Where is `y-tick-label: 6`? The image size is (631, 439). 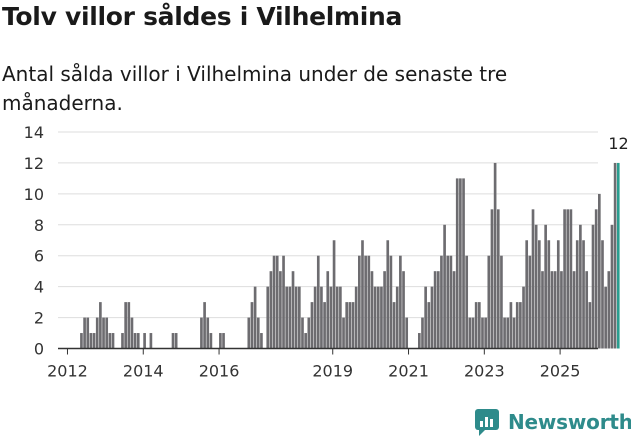
y-tick-label: 6 is located at coordinates (39, 256).